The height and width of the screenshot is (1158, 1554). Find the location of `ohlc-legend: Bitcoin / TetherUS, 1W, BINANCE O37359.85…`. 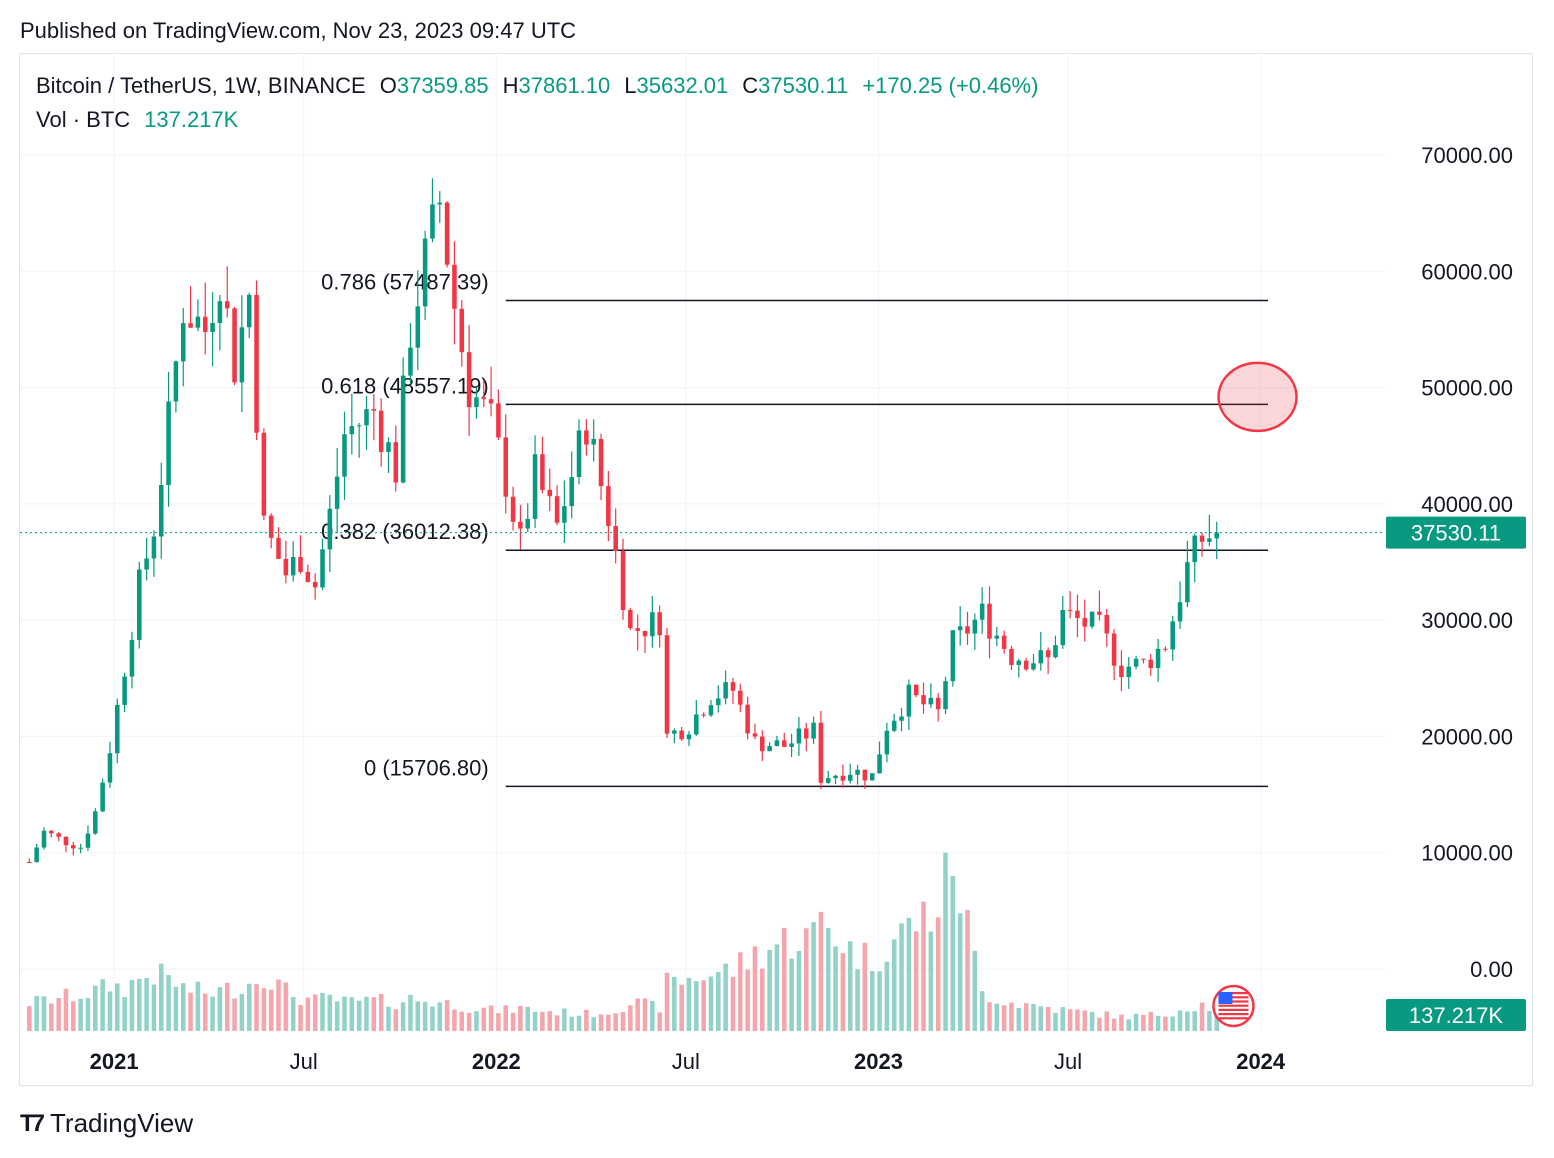

ohlc-legend: Bitcoin / TetherUS, 1W, BINANCE O37359.85… is located at coordinates (537, 86).